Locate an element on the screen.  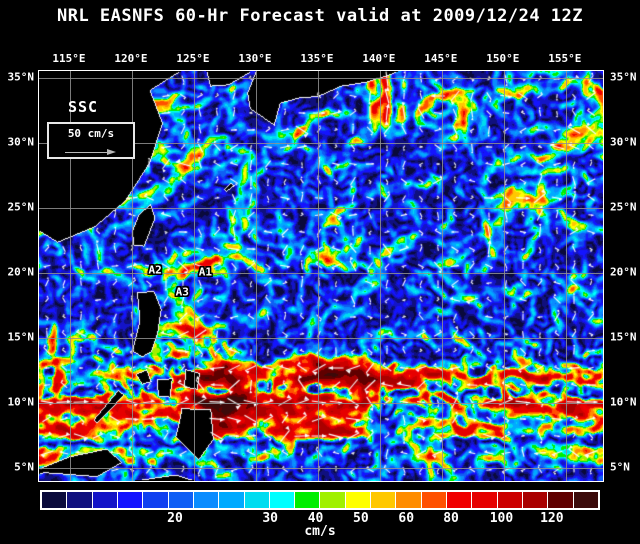
colorbar-tick-30: 30 is located at coordinates (270, 518).